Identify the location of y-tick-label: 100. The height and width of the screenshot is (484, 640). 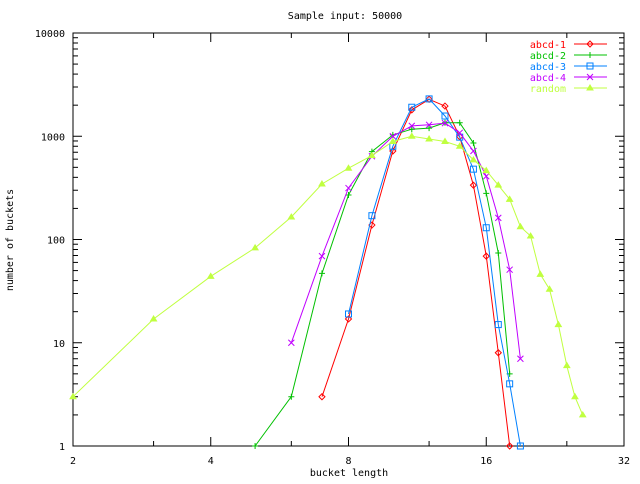
(56, 241).